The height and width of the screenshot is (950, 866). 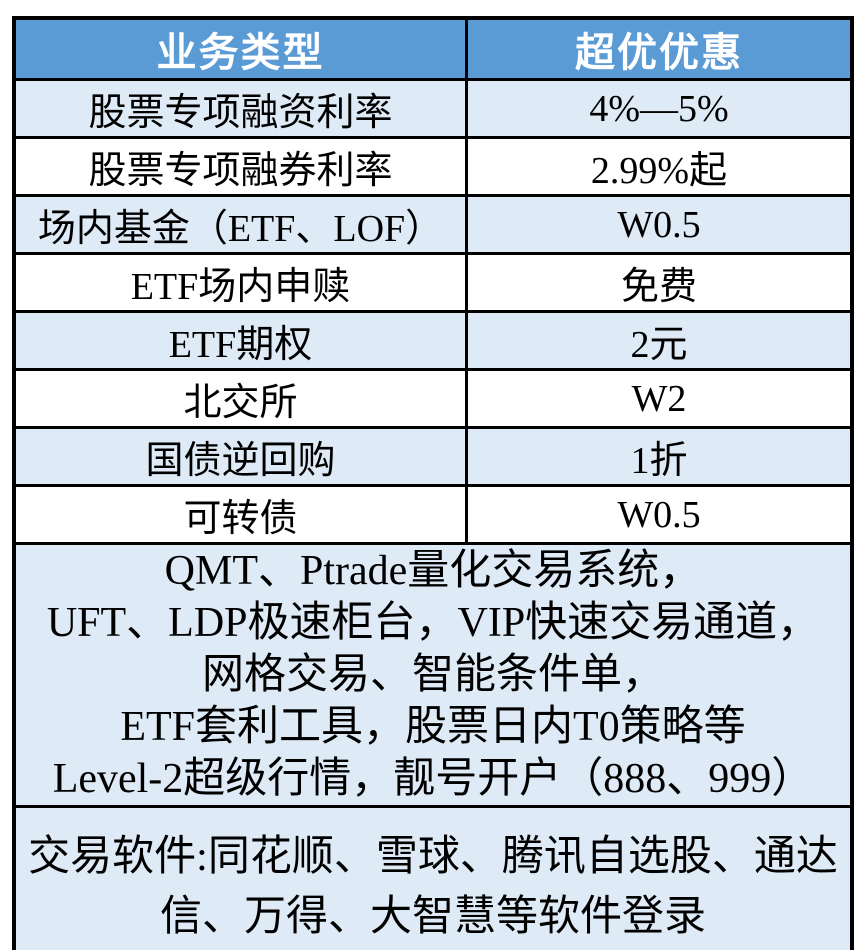 I want to click on table-row: 股票专项融券利率 2.99%起, so click(x=433, y=166).